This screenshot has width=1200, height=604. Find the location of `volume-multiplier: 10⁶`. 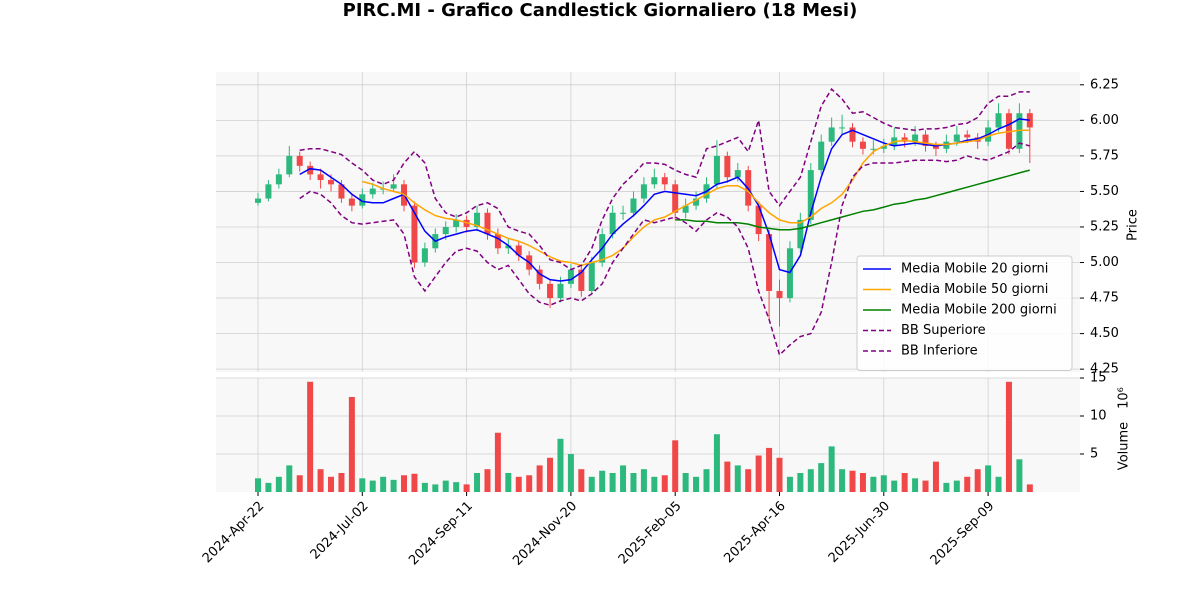

volume-multiplier: 10⁶ is located at coordinates (1124, 398).